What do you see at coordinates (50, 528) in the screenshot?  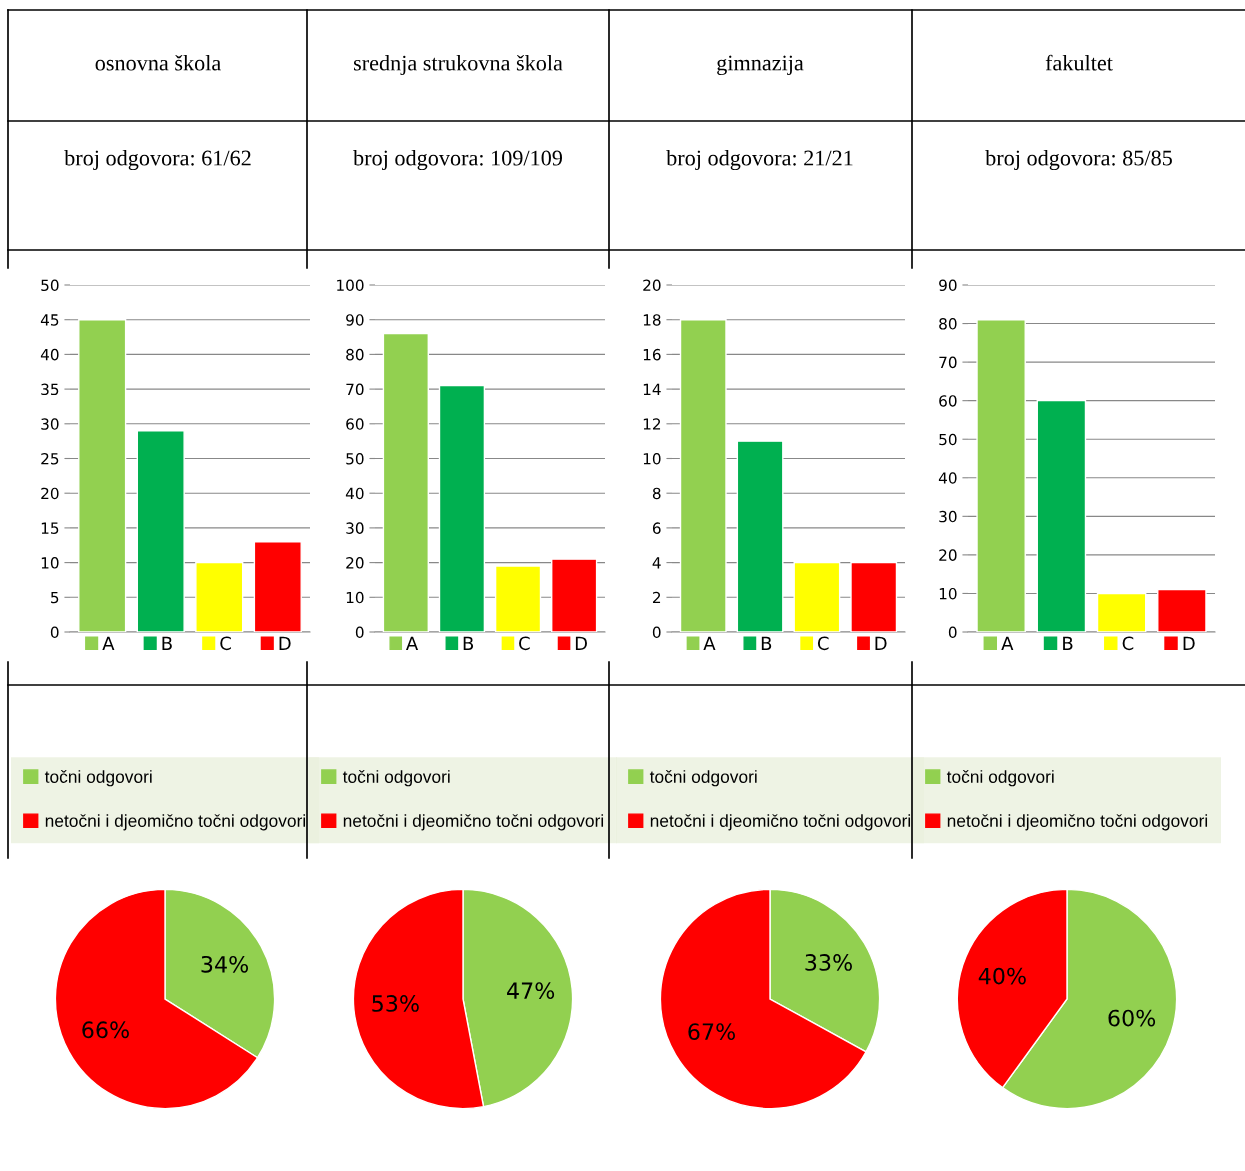 I see `y-tick-label: 15` at bounding box center [50, 528].